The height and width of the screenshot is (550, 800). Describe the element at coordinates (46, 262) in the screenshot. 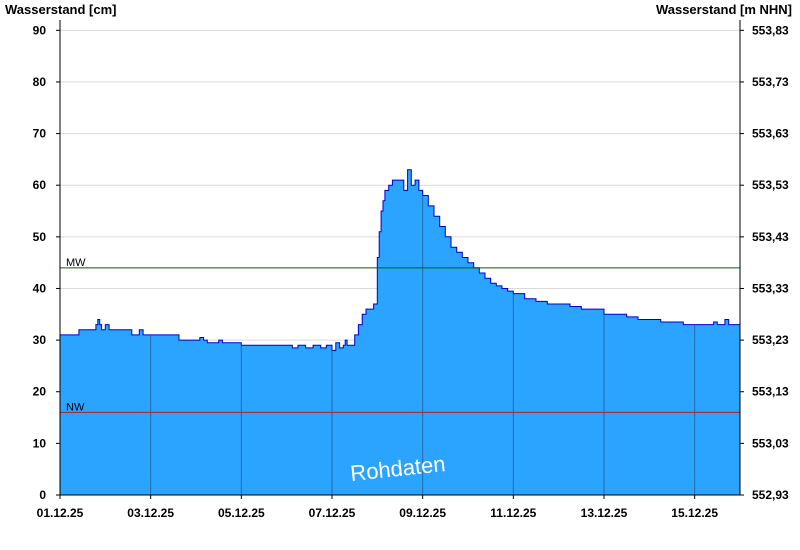

I see `left-axis-ticks: 0 10 20 30 40 50 60 70 80 90` at that location.